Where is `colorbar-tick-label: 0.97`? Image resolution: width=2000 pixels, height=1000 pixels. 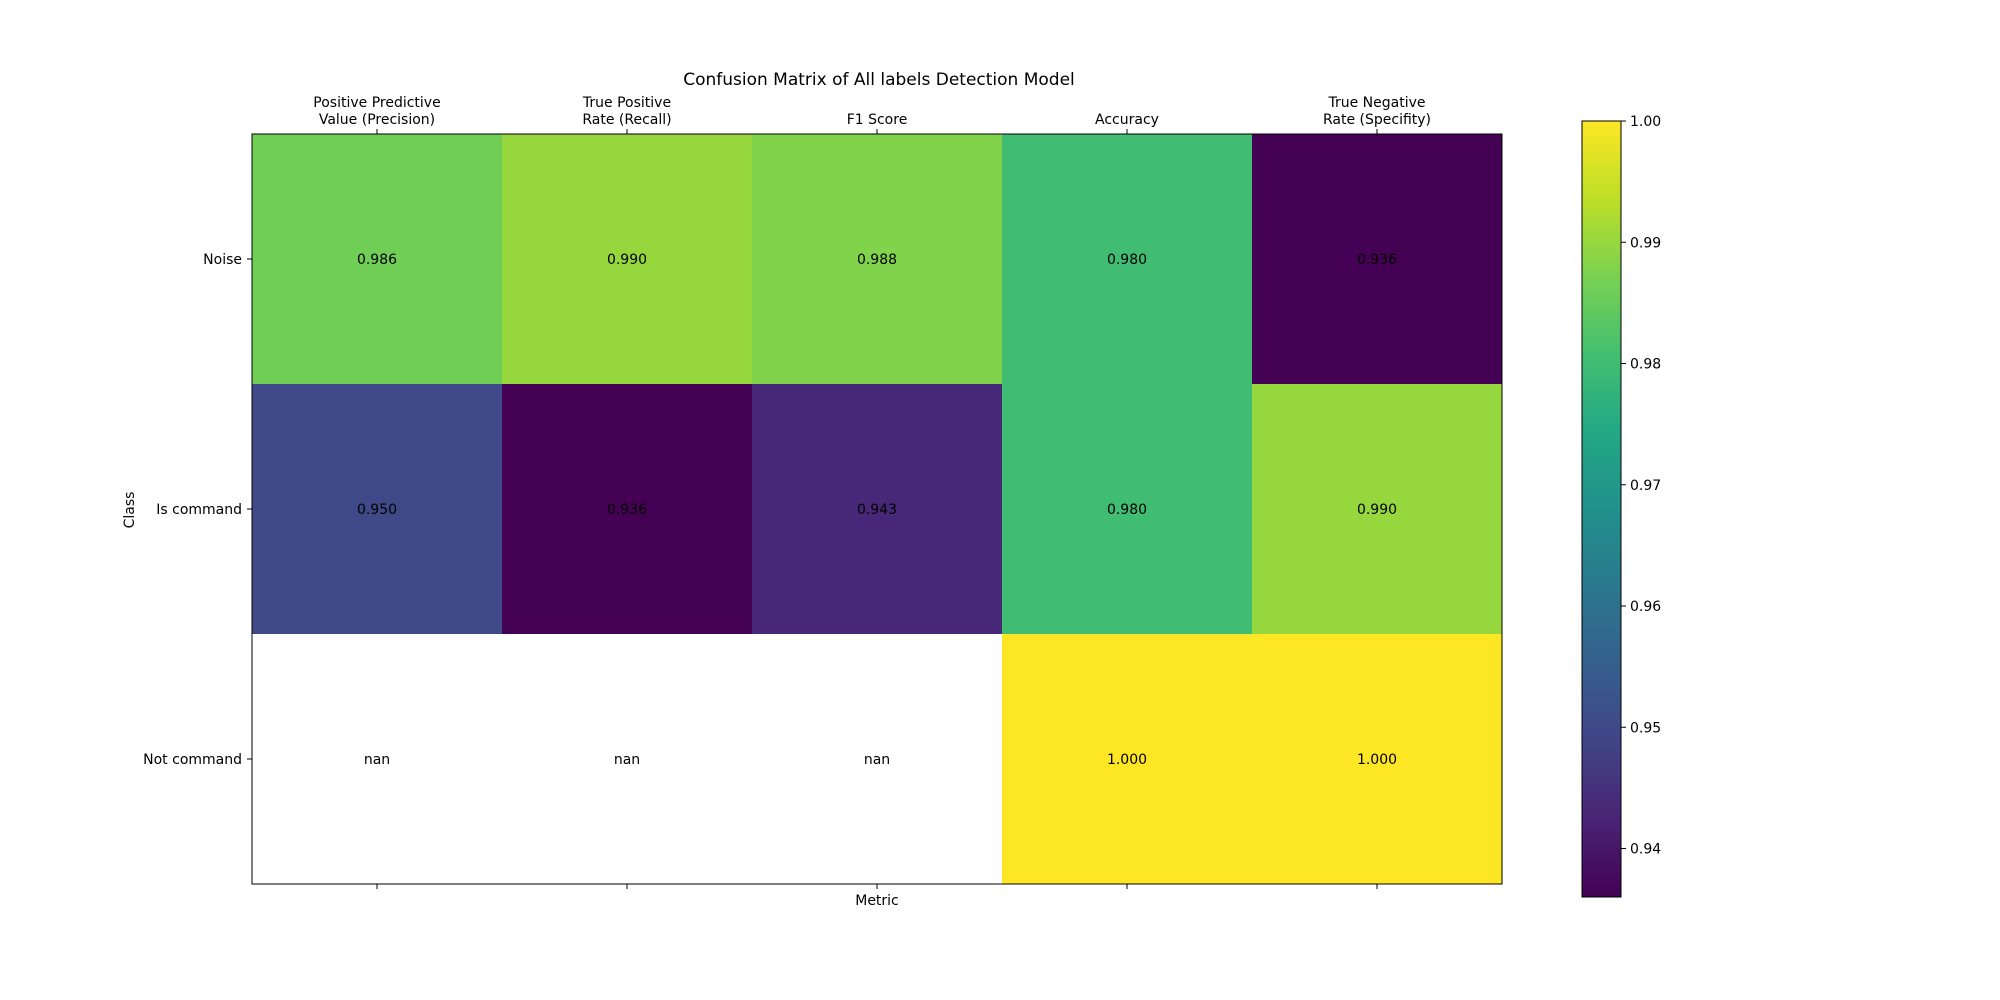 colorbar-tick-label: 0.97 is located at coordinates (1645, 486).